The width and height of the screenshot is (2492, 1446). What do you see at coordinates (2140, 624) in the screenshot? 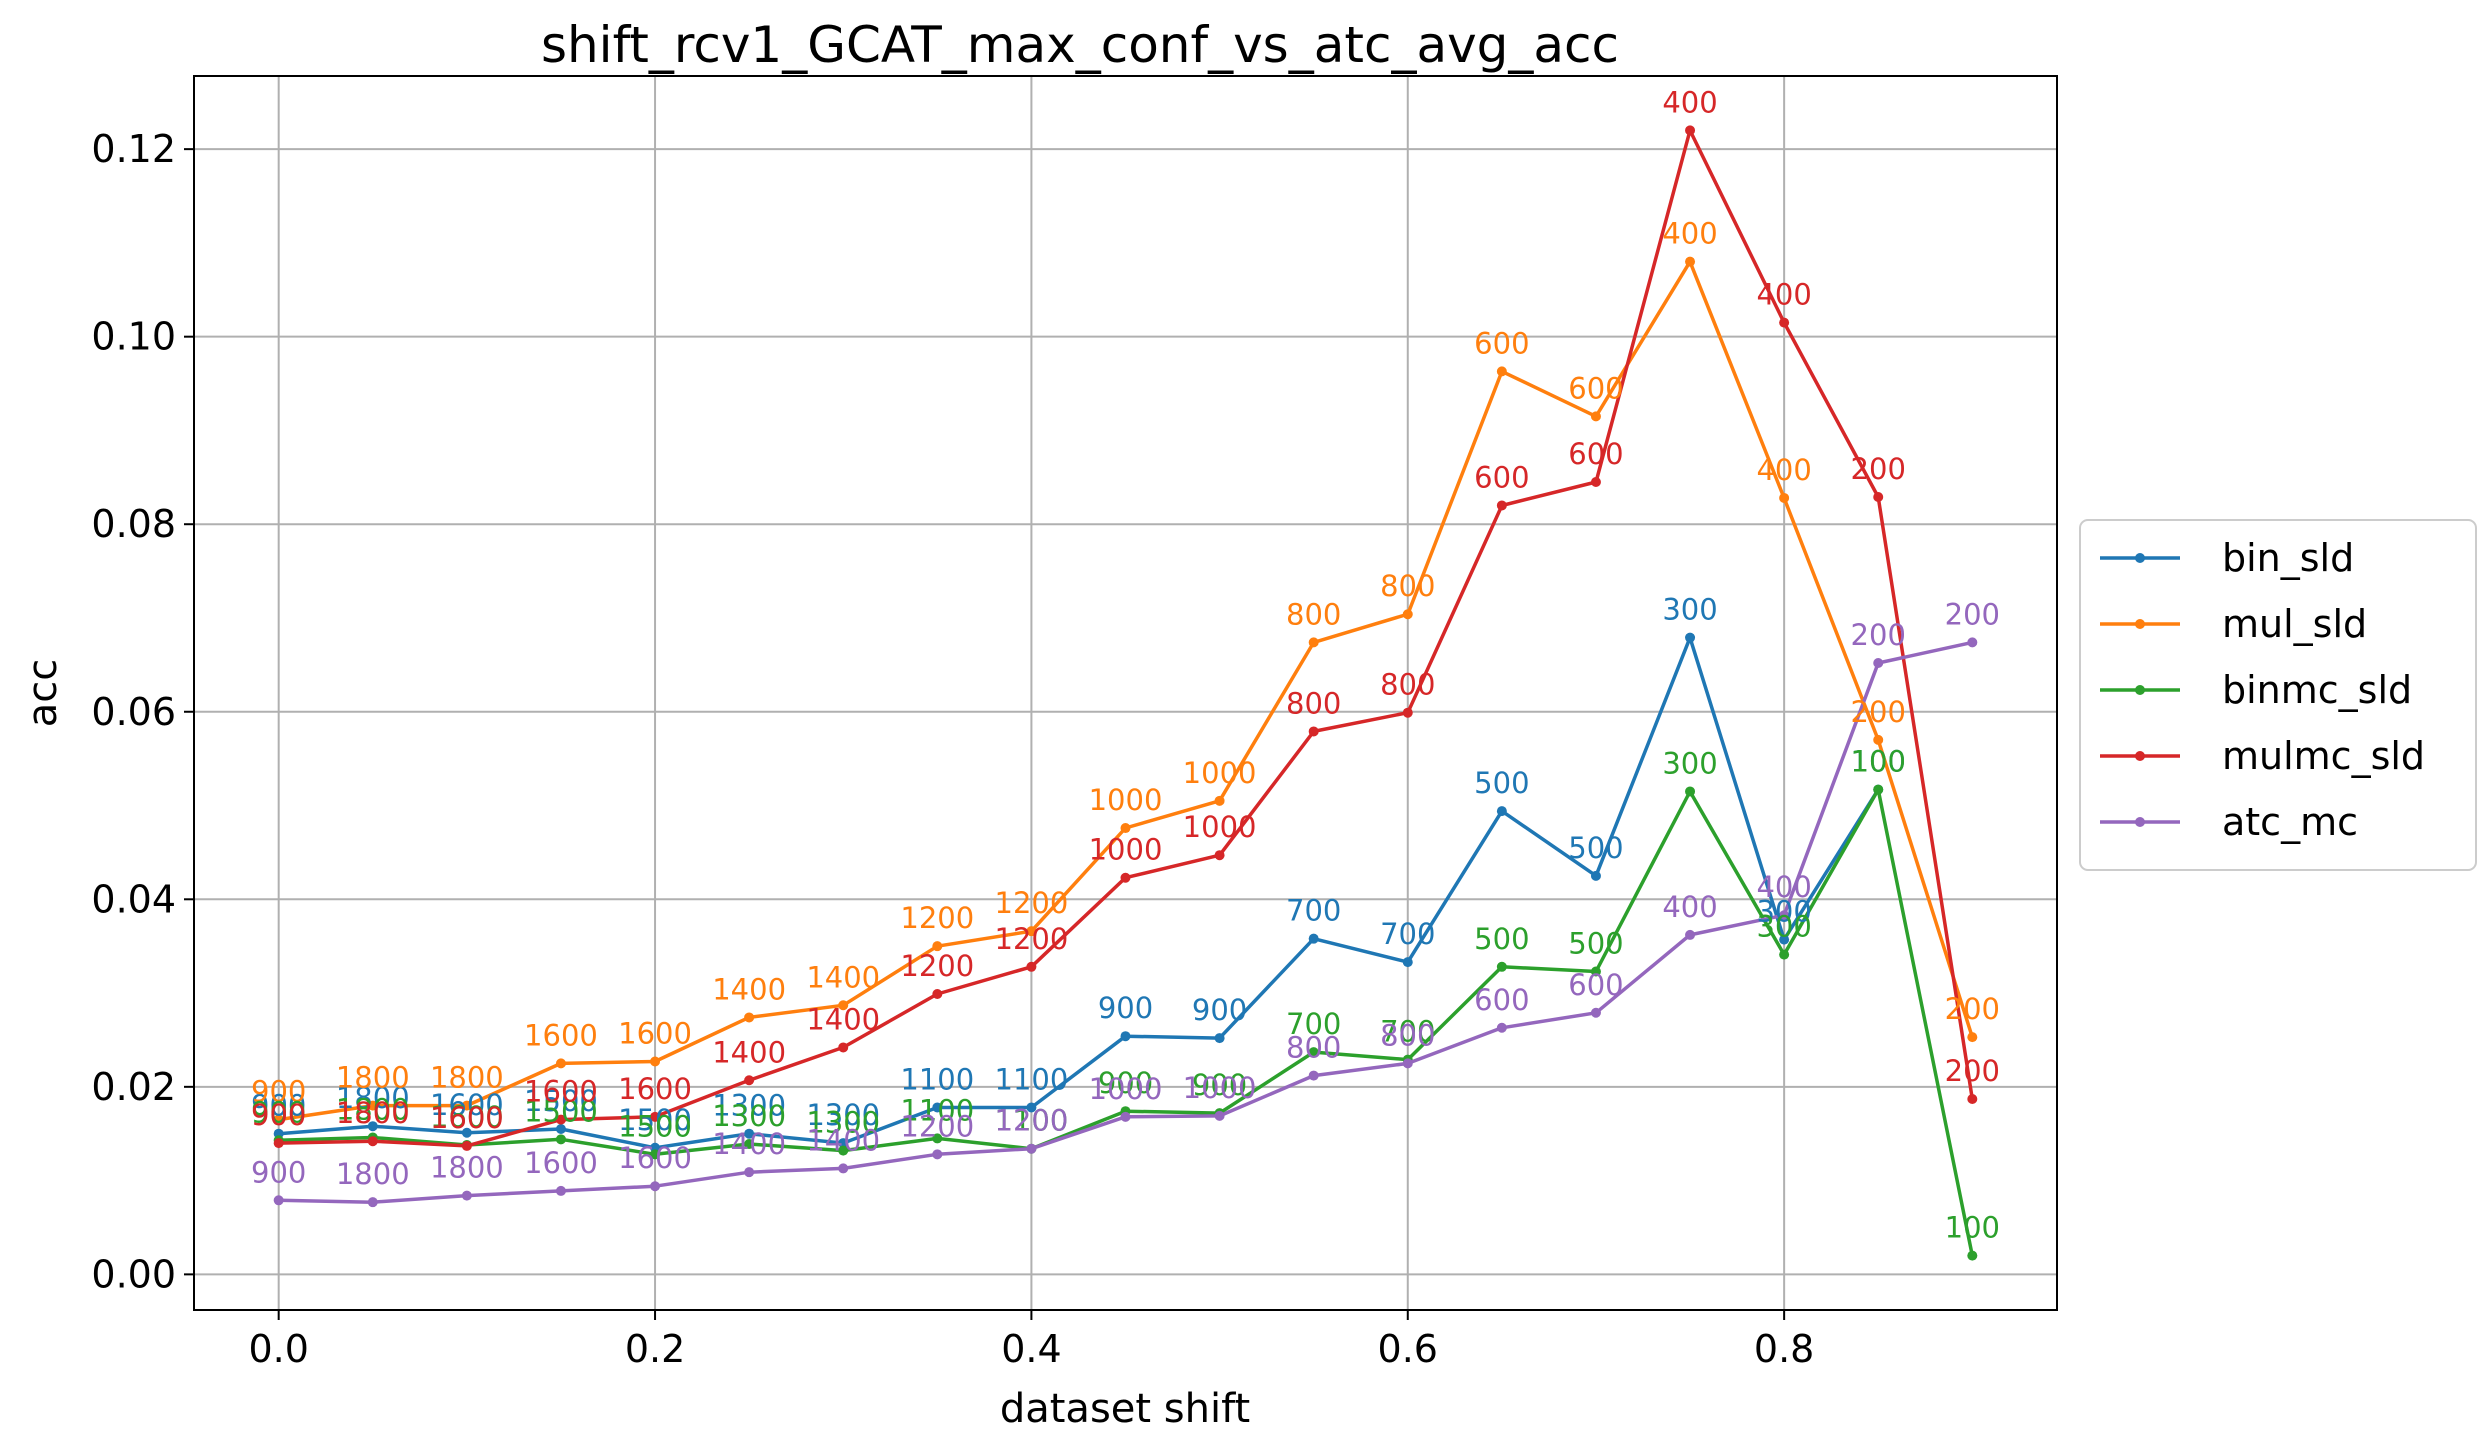
I see `legend-marker-mul_sld` at bounding box center [2140, 624].